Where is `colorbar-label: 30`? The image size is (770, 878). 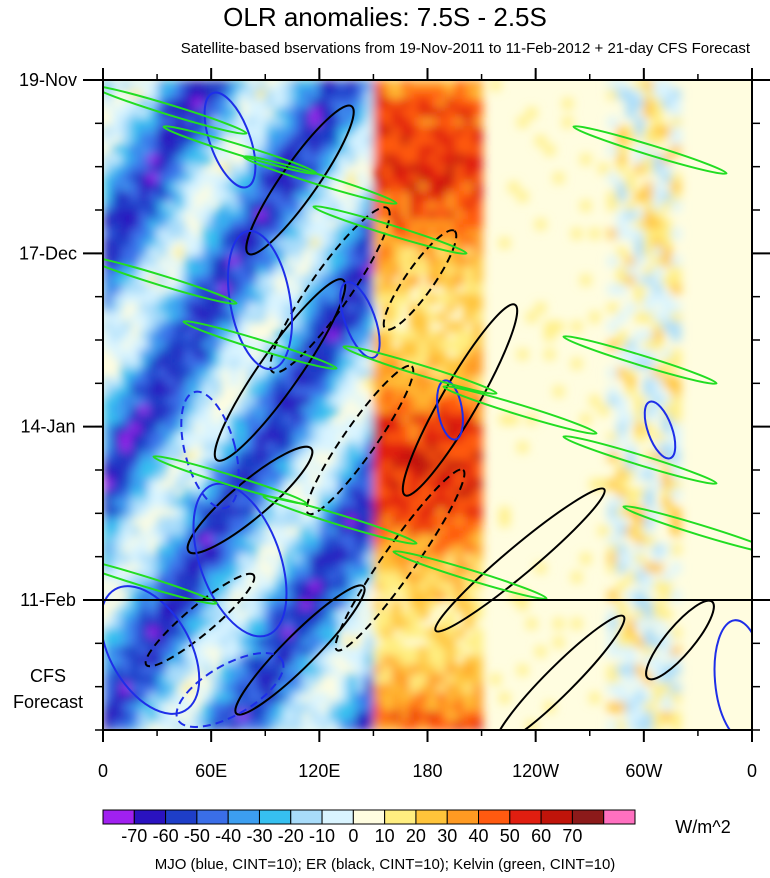 colorbar-label: 30 is located at coordinates (447, 836).